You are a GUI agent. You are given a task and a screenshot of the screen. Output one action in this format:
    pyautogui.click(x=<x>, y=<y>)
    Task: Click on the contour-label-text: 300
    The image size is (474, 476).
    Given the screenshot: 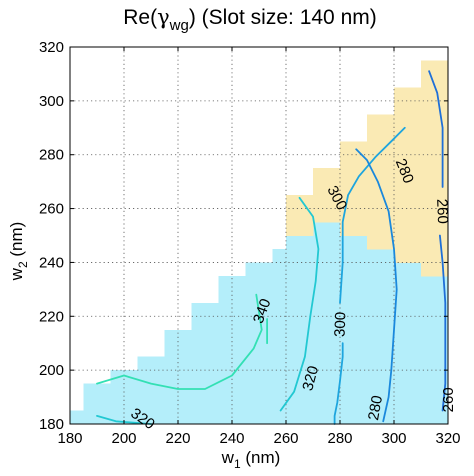 What is the action you would take?
    pyautogui.click(x=341, y=325)
    